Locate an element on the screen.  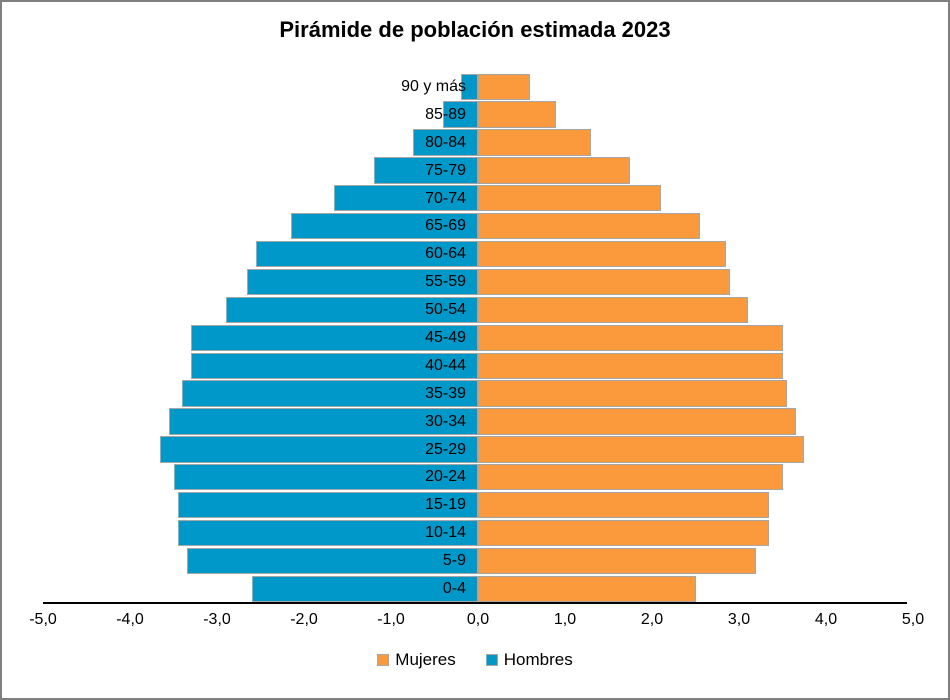
x-tick--1,0: -1,0 is located at coordinates (391, 619).